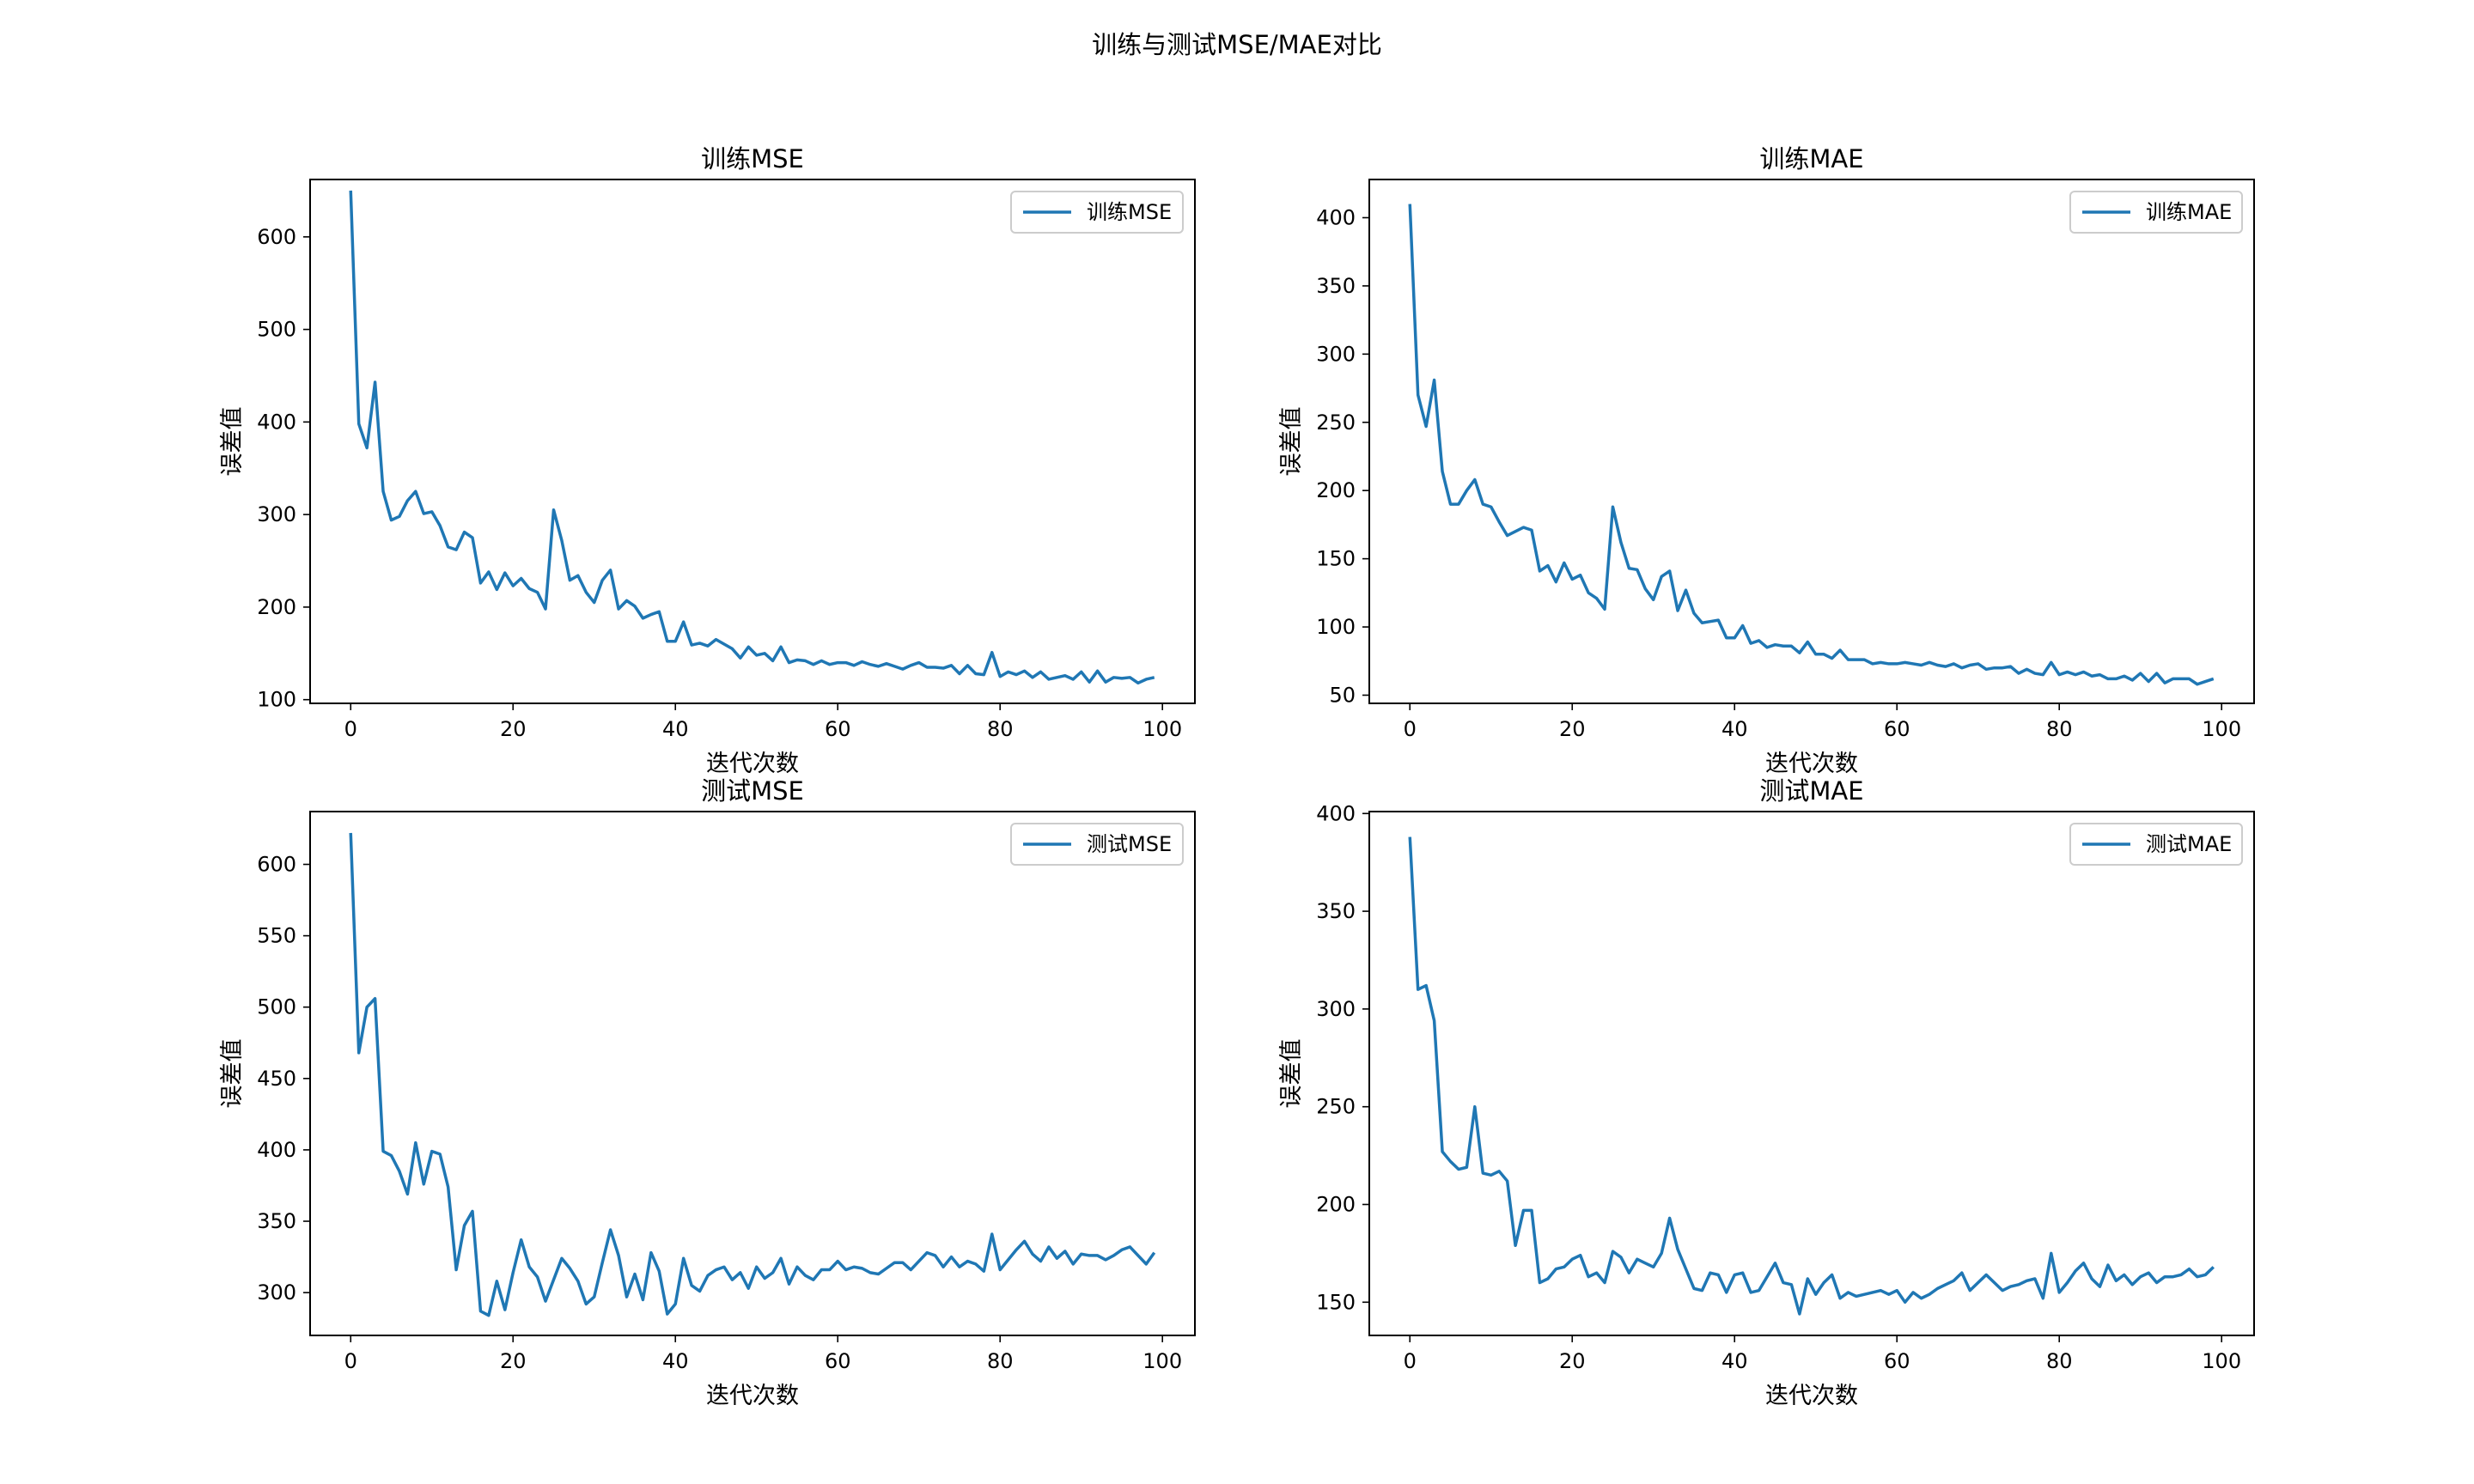 The height and width of the screenshot is (1484, 2474). What do you see at coordinates (2189, 212) in the screenshot?
I see `train-mae-legend-label: 训练MAE` at bounding box center [2189, 212].